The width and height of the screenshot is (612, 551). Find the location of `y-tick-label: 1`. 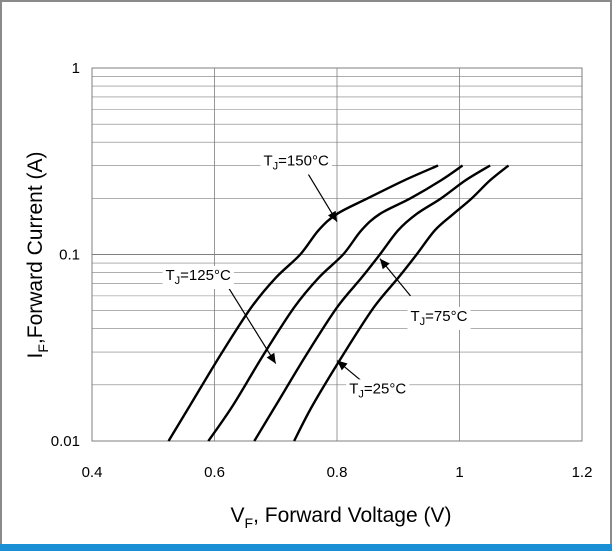

y-tick-label: 1 is located at coordinates (76, 68).